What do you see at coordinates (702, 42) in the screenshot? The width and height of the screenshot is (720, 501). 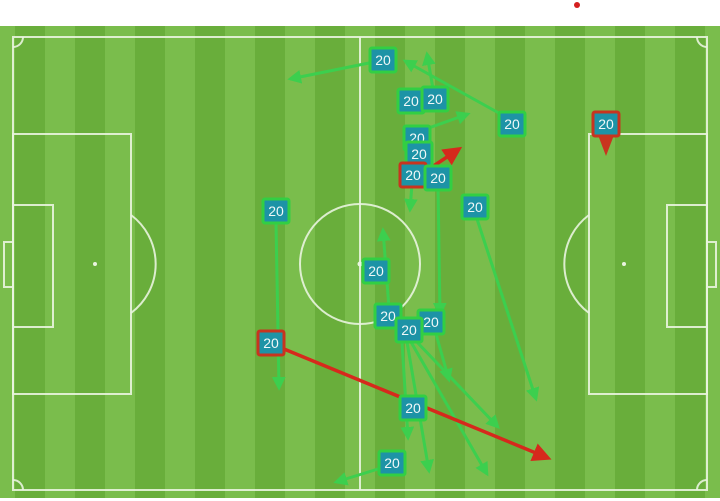 I see `corner-arc-top-right` at bounding box center [702, 42].